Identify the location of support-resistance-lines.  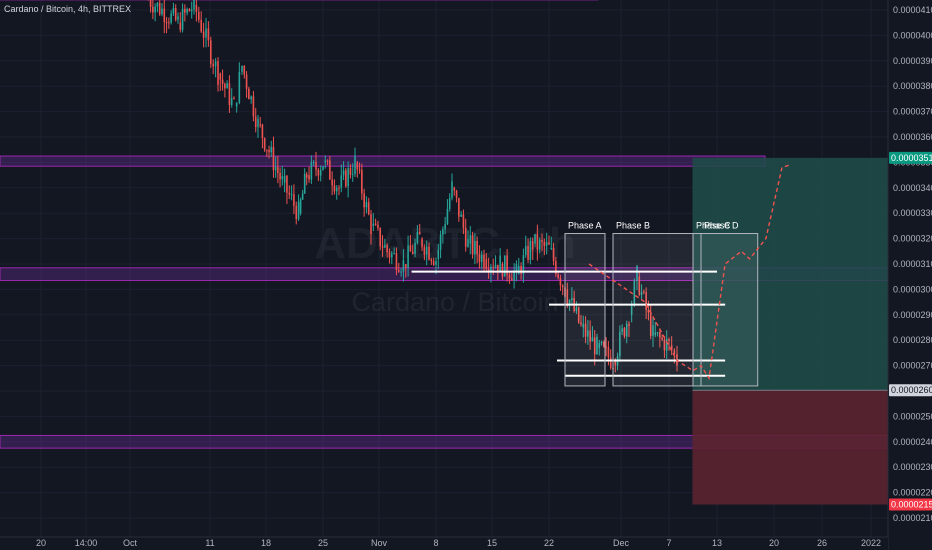
(568, 323).